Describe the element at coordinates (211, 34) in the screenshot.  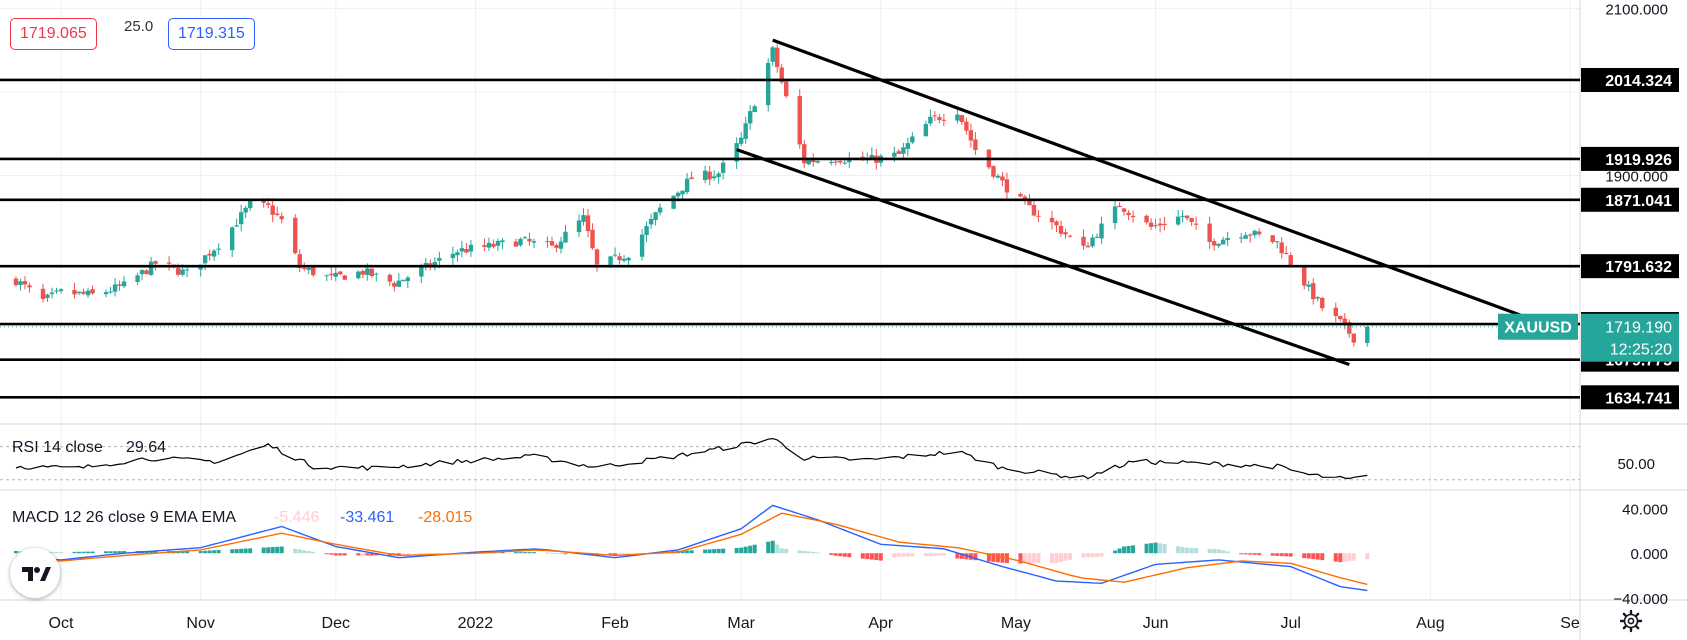
I see `ask-price-box: 1719.315` at that location.